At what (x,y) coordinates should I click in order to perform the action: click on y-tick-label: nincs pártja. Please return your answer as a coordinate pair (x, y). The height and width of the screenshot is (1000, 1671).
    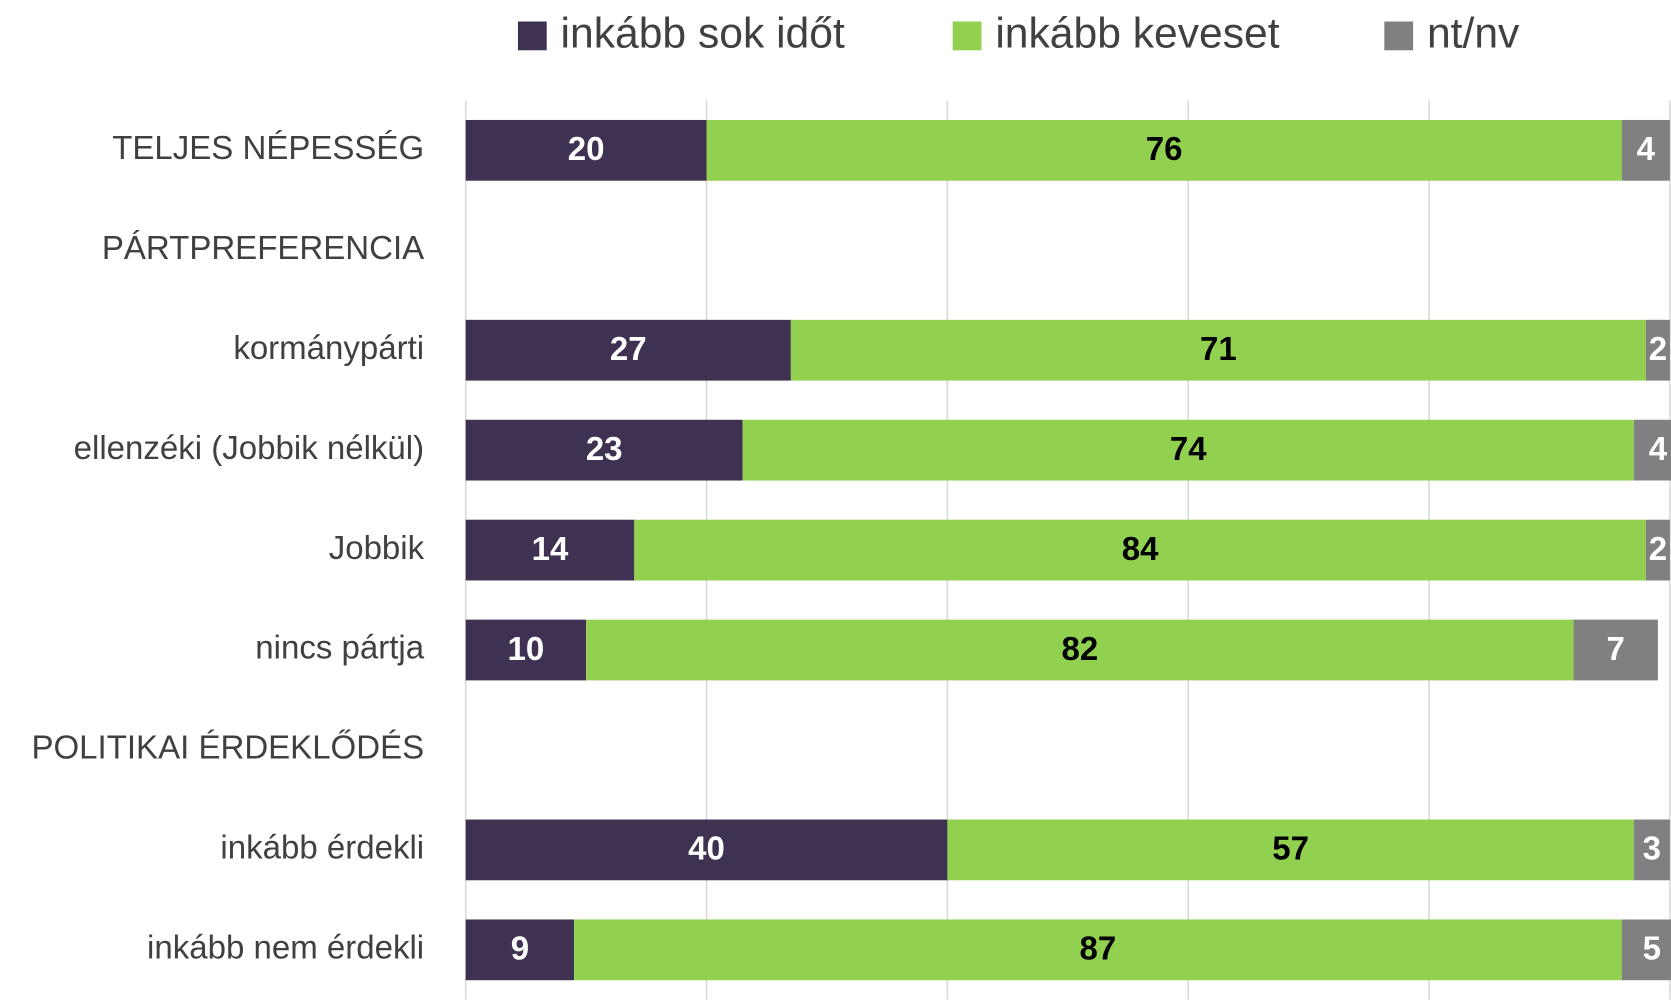
    Looking at the image, I should click on (339, 647).